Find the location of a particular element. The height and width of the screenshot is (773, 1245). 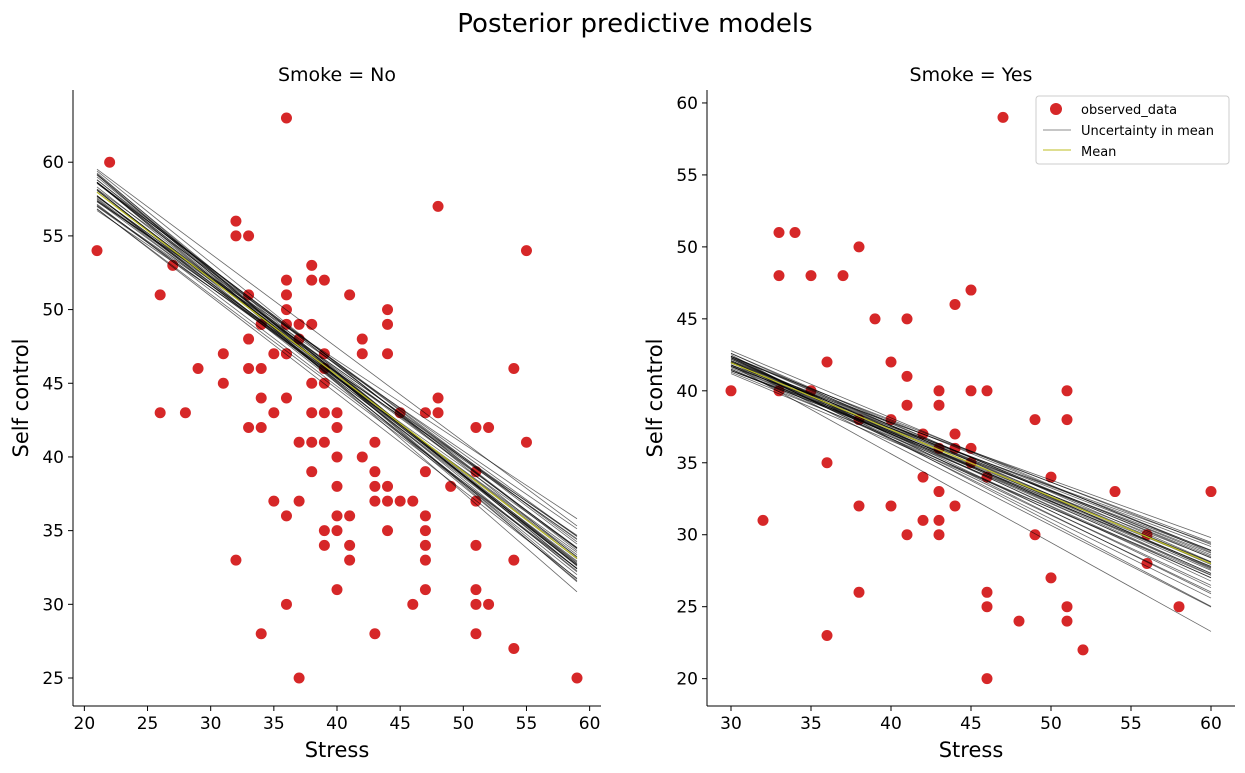

legend-observed-marker is located at coordinates (1056, 109).